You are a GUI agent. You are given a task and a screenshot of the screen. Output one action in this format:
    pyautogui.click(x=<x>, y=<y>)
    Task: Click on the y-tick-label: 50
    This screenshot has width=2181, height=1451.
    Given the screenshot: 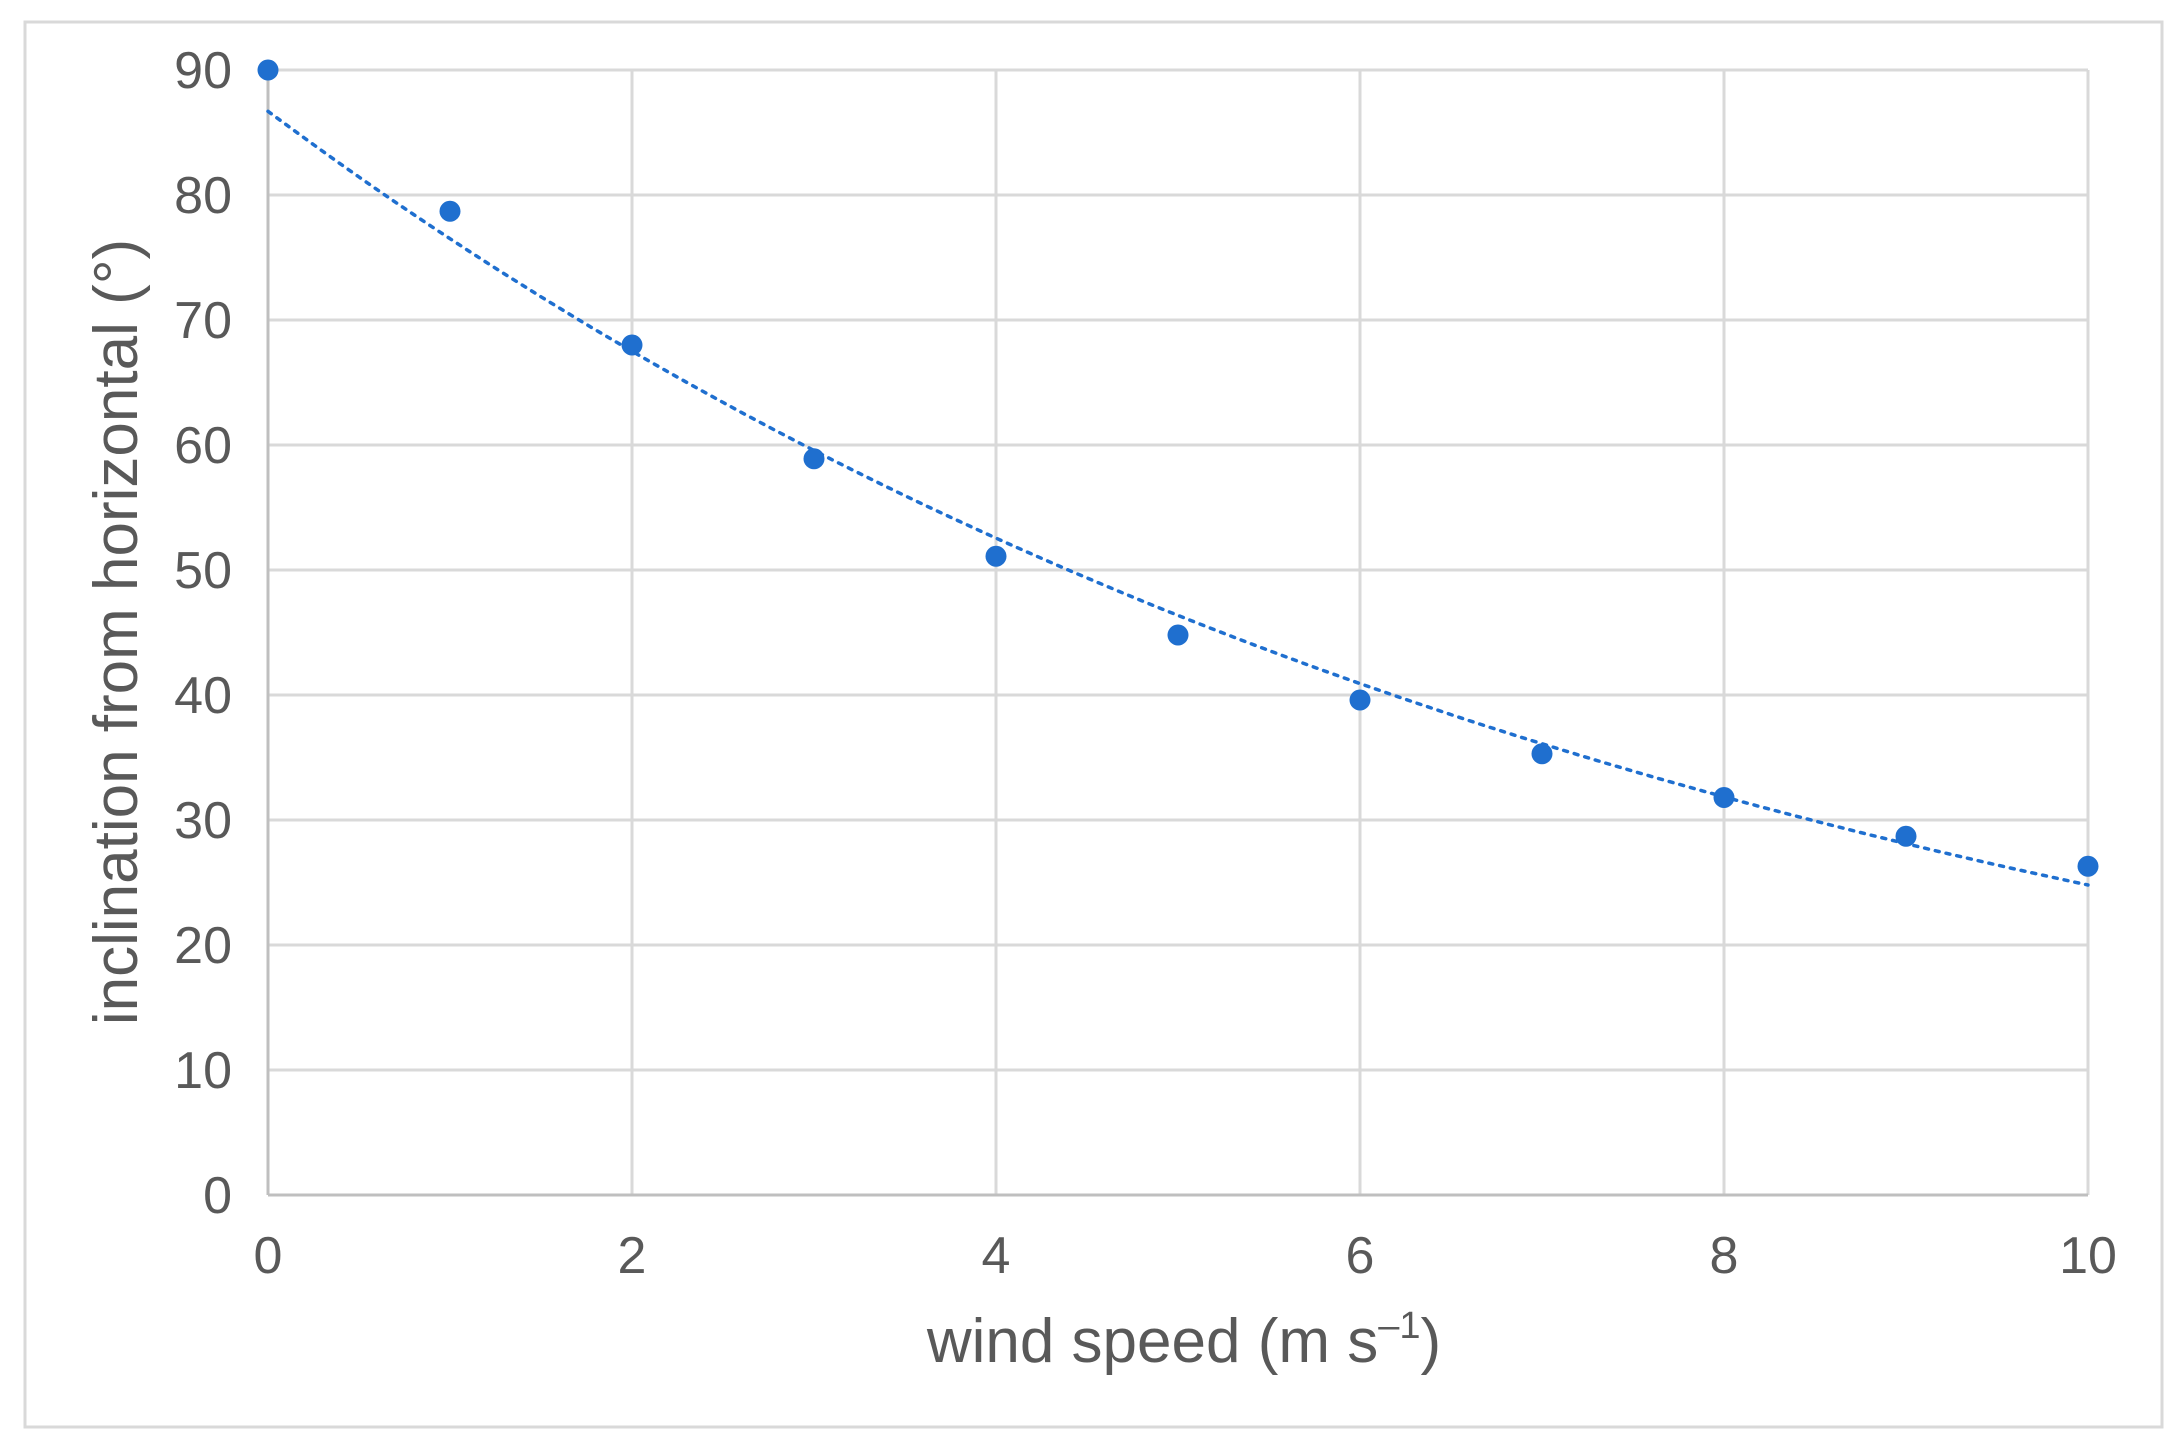 What is the action you would take?
    pyautogui.click(x=203, y=571)
    